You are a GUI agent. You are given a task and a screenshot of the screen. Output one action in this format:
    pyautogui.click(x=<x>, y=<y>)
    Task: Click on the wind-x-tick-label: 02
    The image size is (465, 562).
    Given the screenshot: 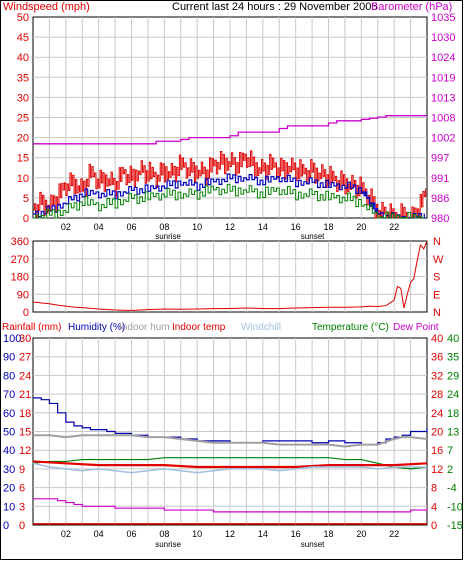 What is the action you would take?
    pyautogui.click(x=66, y=227)
    